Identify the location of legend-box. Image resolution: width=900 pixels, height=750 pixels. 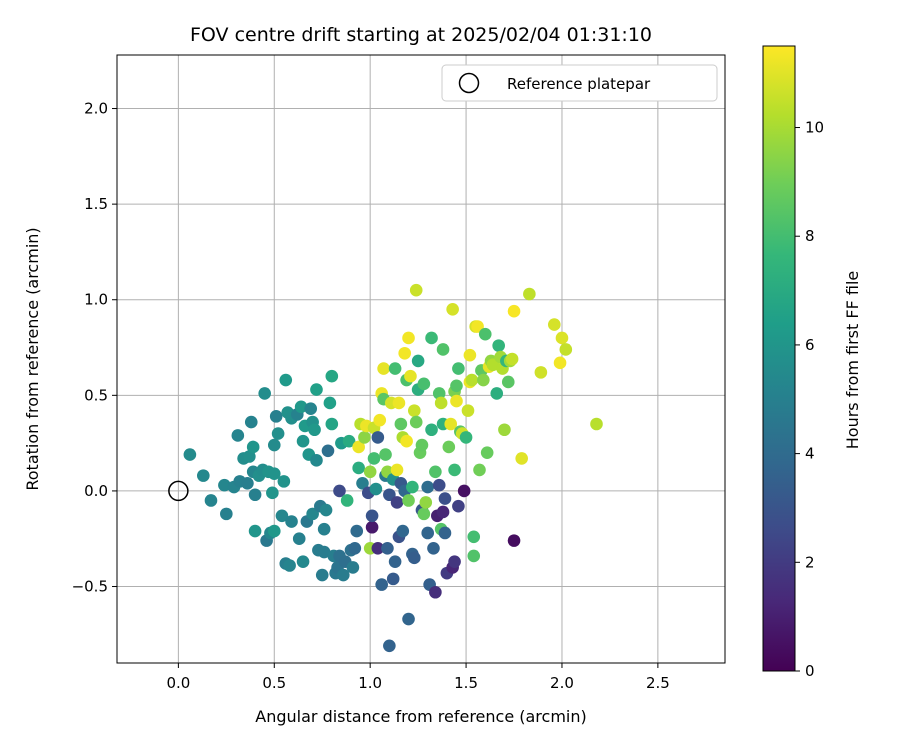
(579, 83).